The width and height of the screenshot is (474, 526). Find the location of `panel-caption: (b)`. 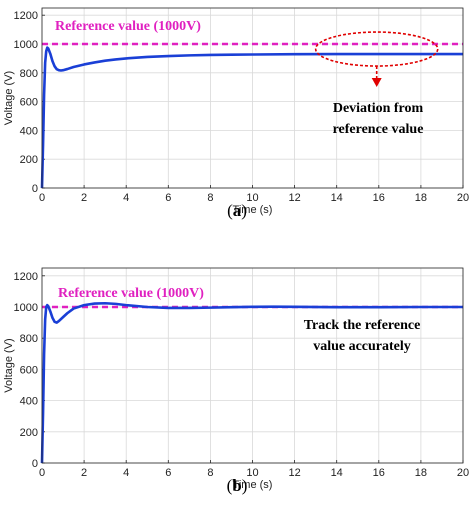

panel-caption: (b) is located at coordinates (237, 485).